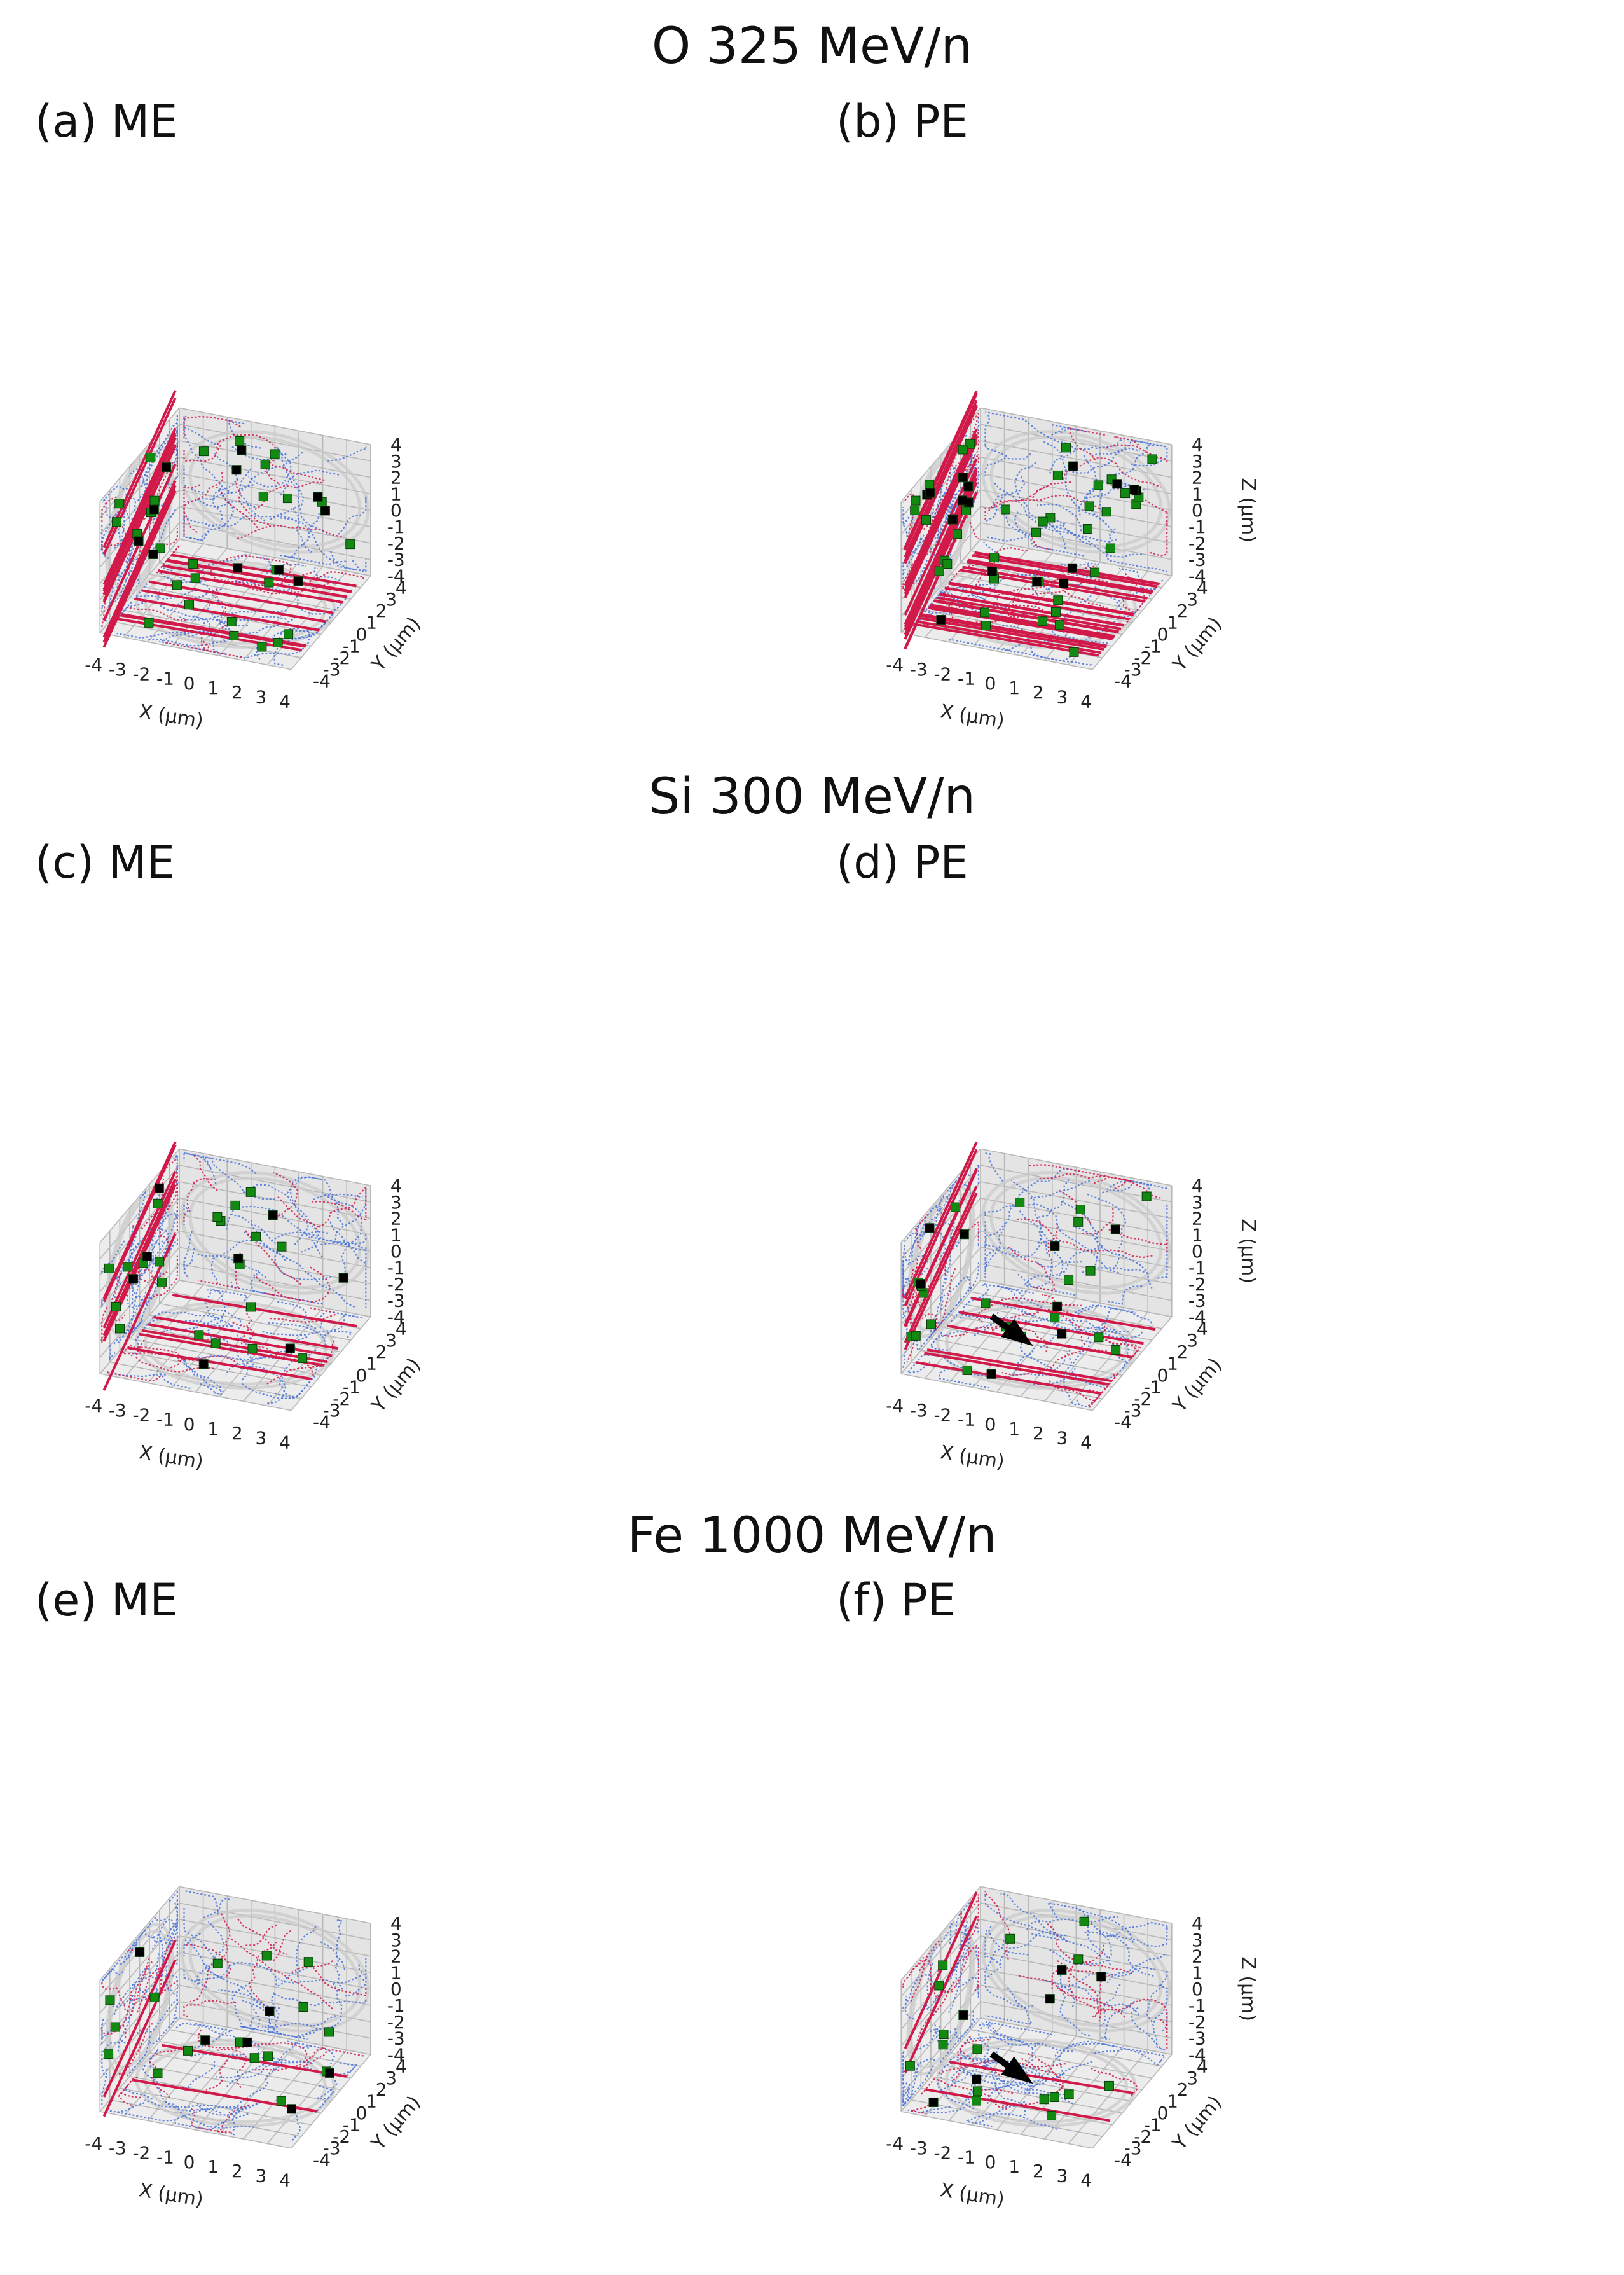 Image resolution: width=1624 pixels, height=2275 pixels. I want to click on panel-label: (b) PE, so click(902, 122).